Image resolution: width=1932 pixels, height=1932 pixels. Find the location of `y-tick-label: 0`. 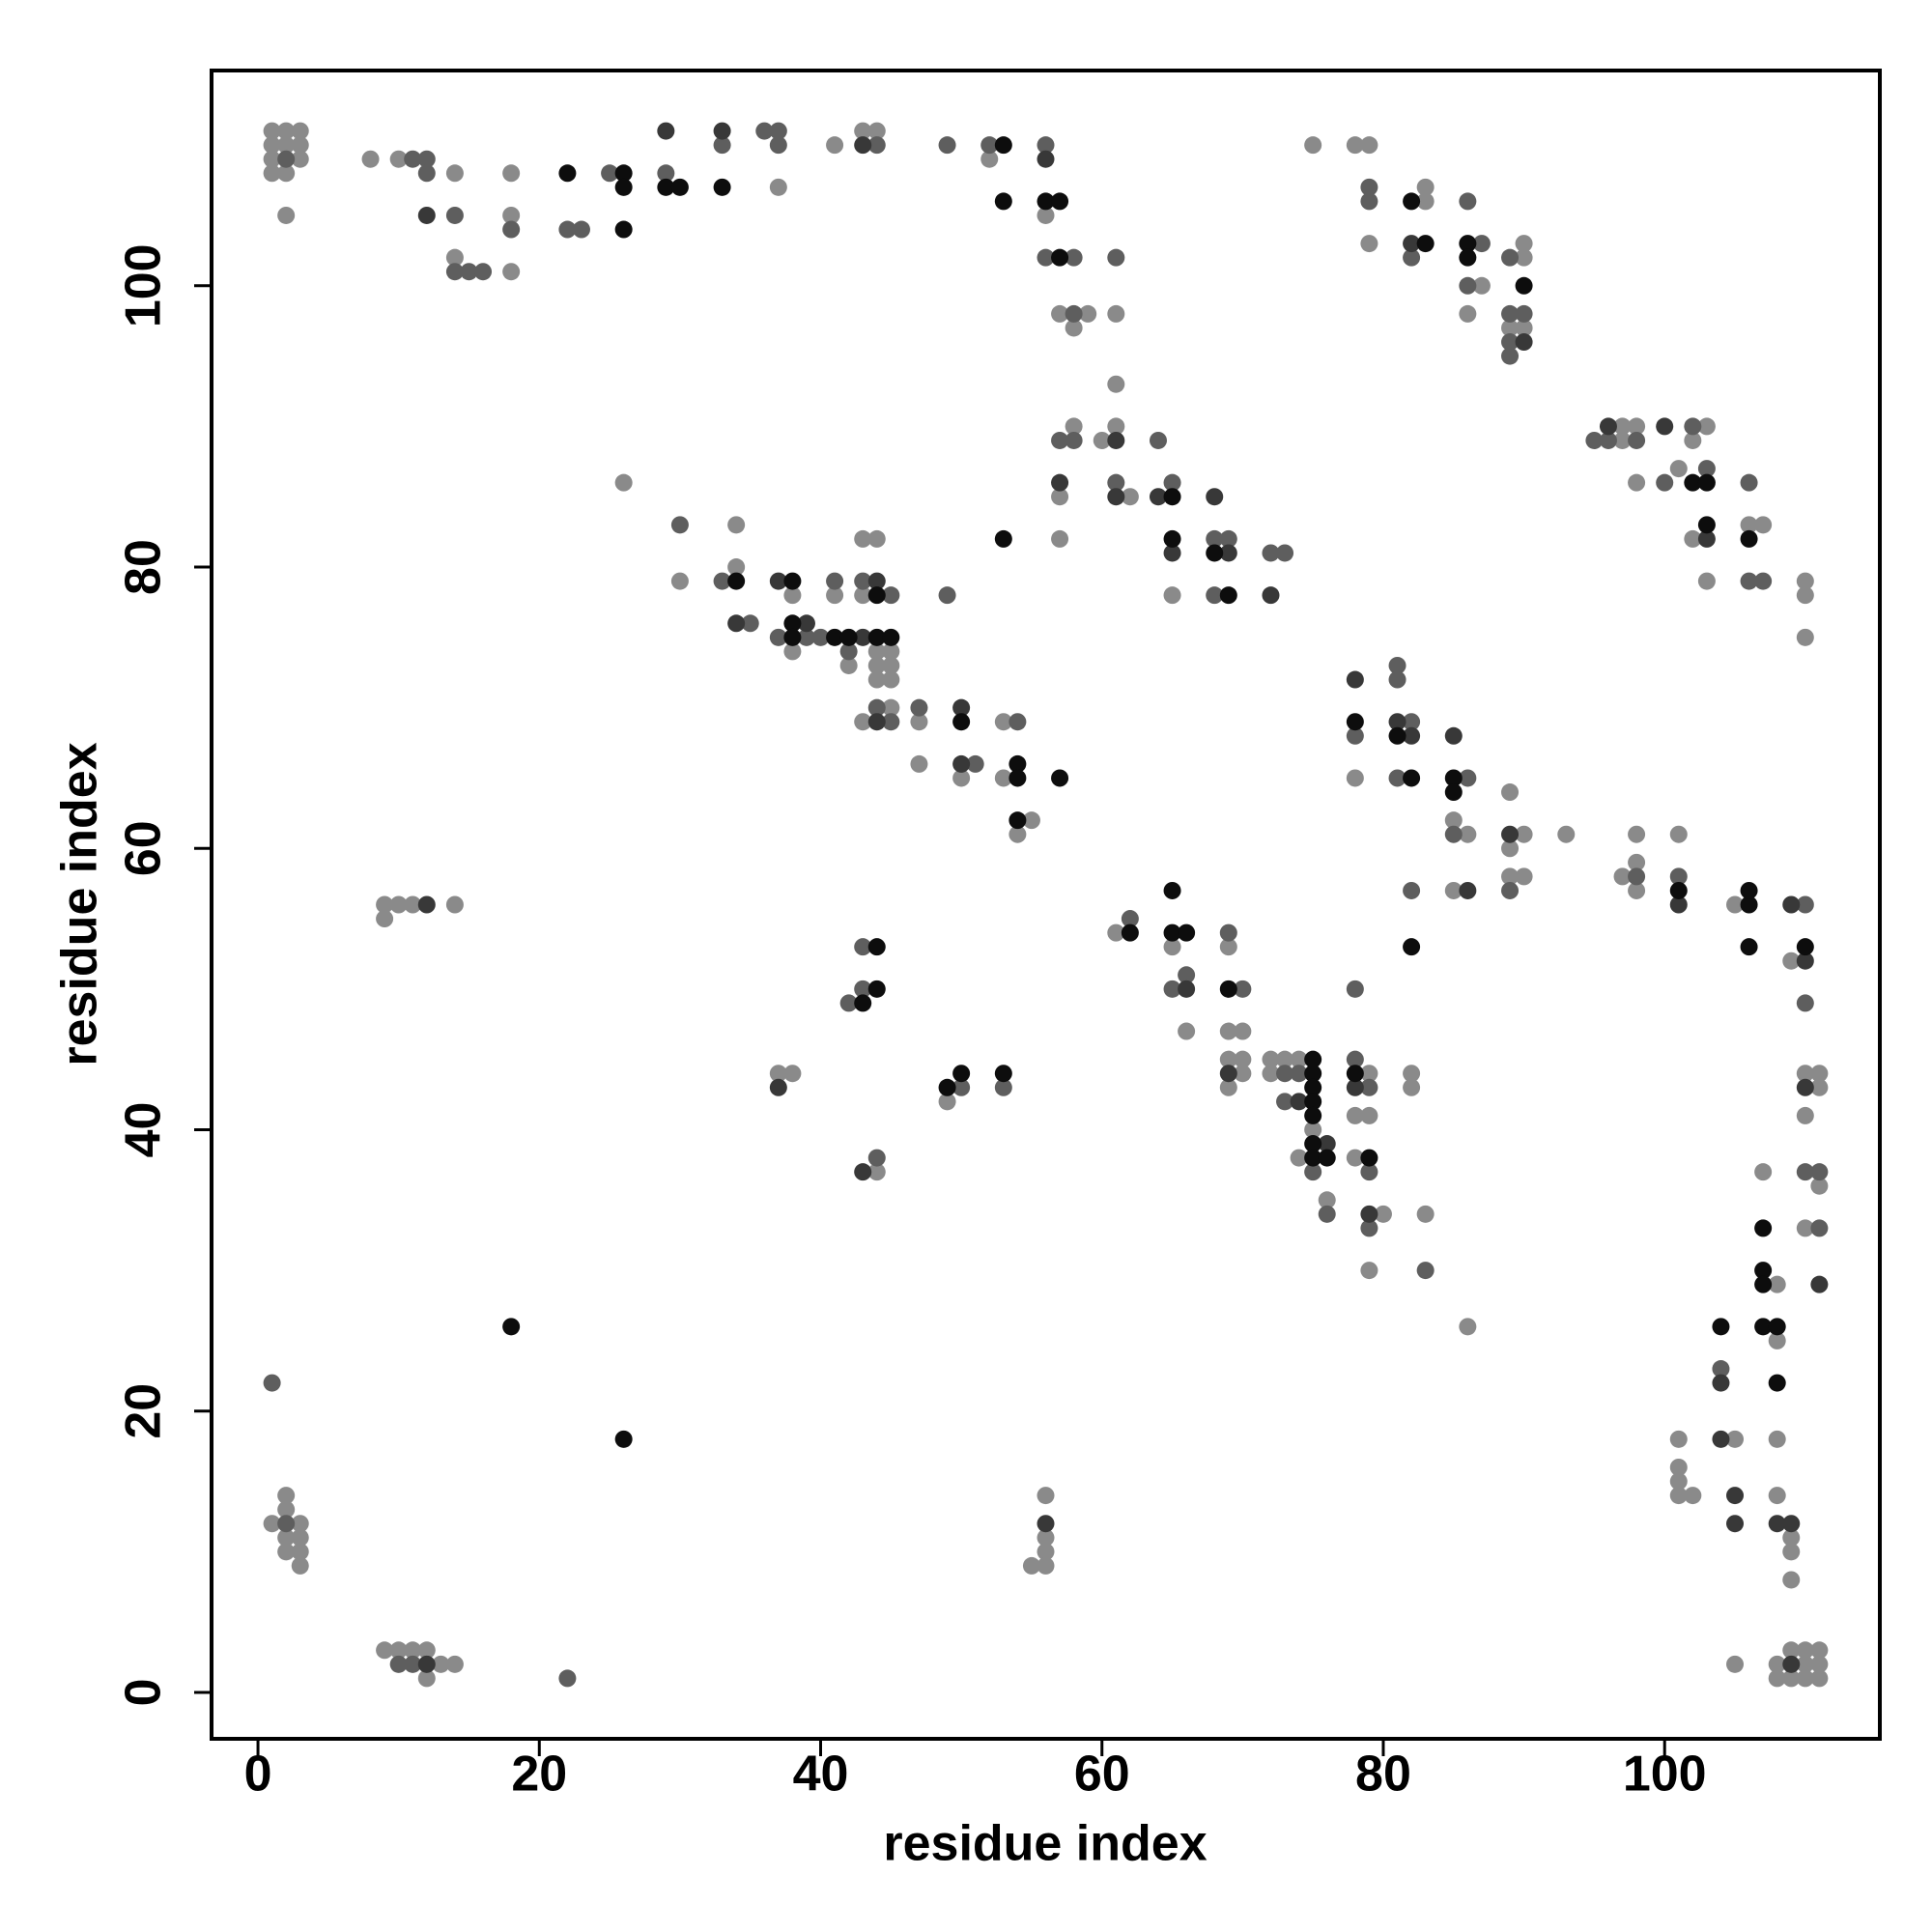

y-tick-label: 0 is located at coordinates (144, 1692).